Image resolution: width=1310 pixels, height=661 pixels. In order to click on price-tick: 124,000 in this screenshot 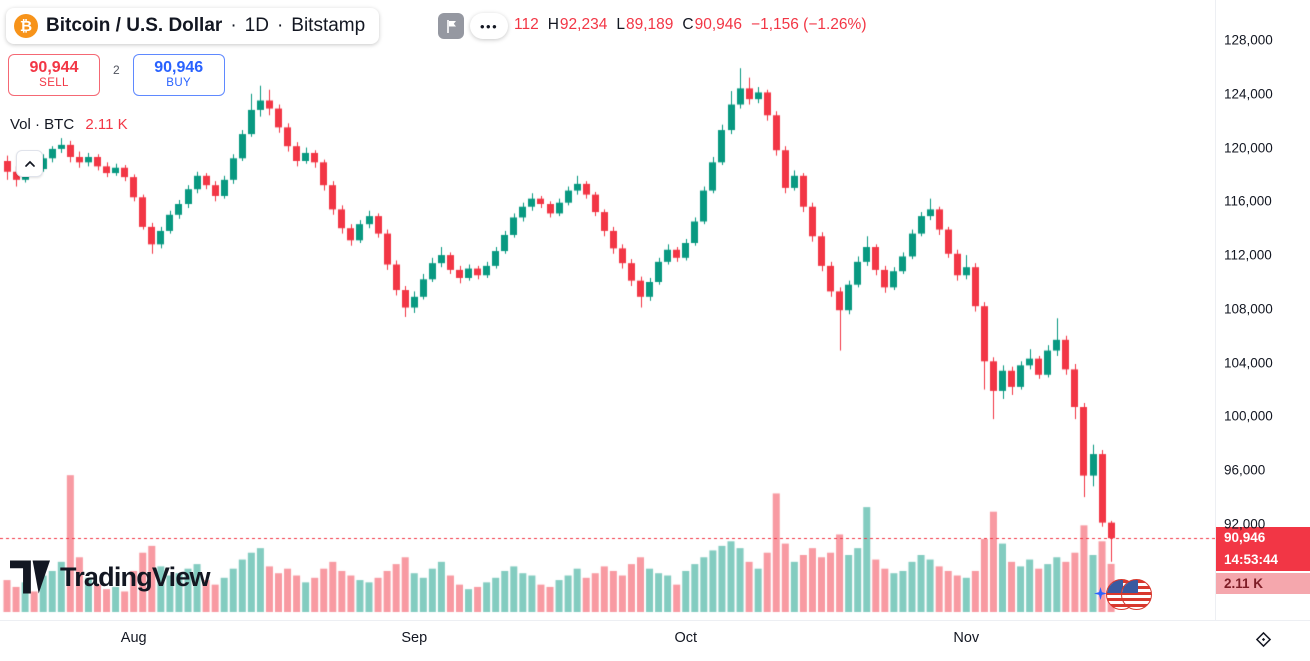, I will do `click(1248, 94)`.